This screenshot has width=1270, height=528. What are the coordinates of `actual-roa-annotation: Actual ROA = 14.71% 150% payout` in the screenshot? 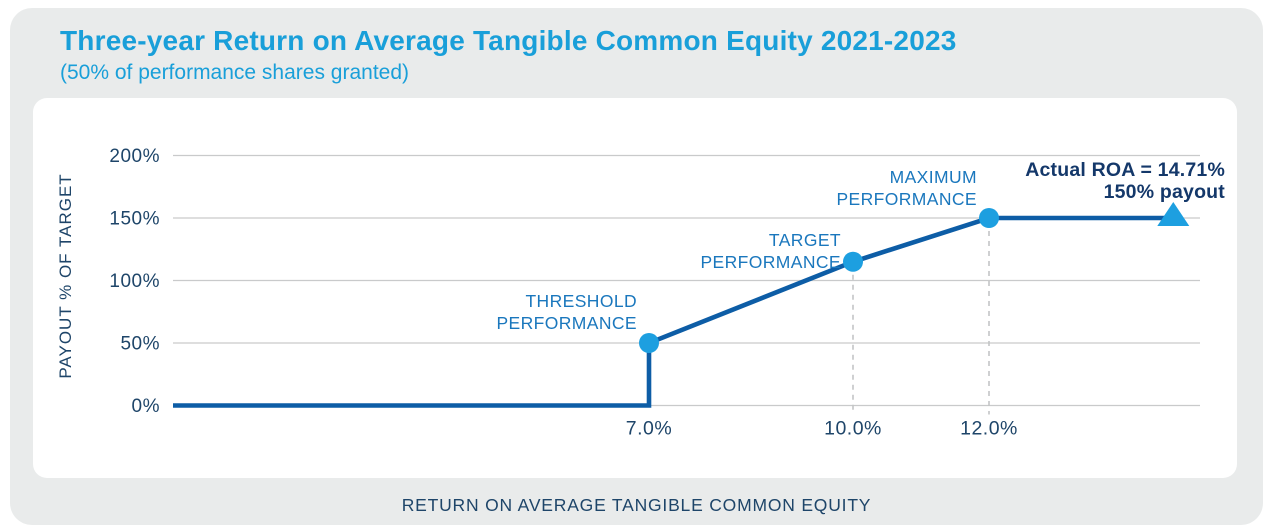 It's located at (1125, 181).